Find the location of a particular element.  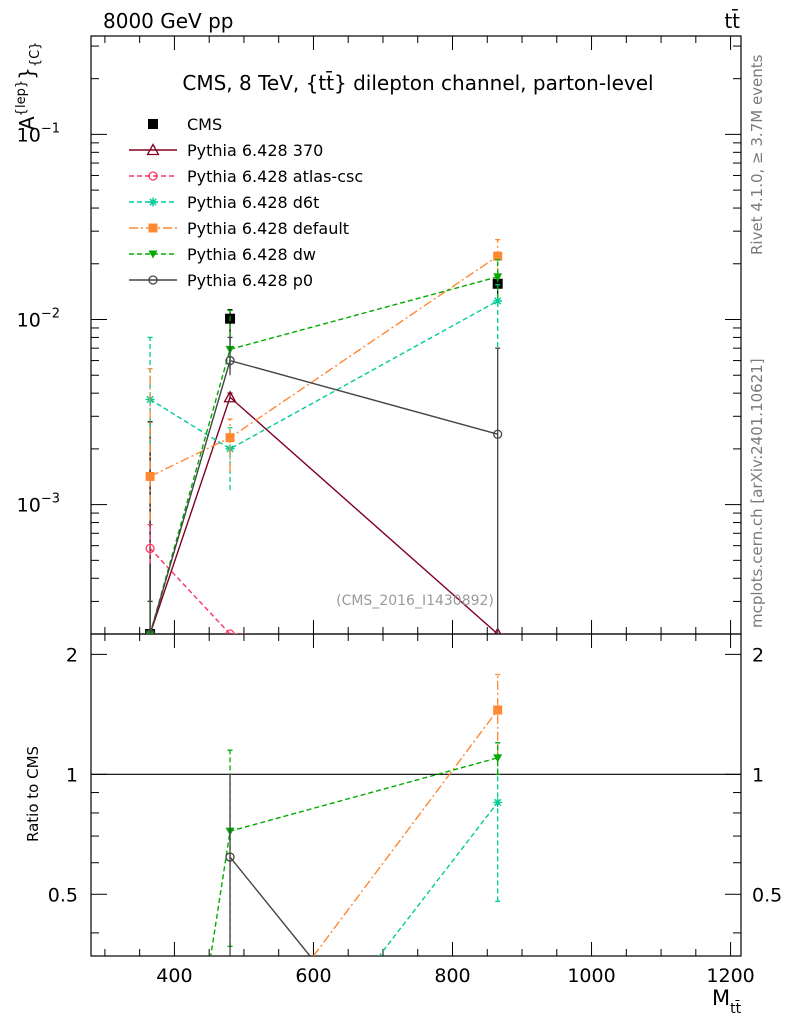

legend-entry: Pythia 6.428 d6t is located at coordinates (224, 202).